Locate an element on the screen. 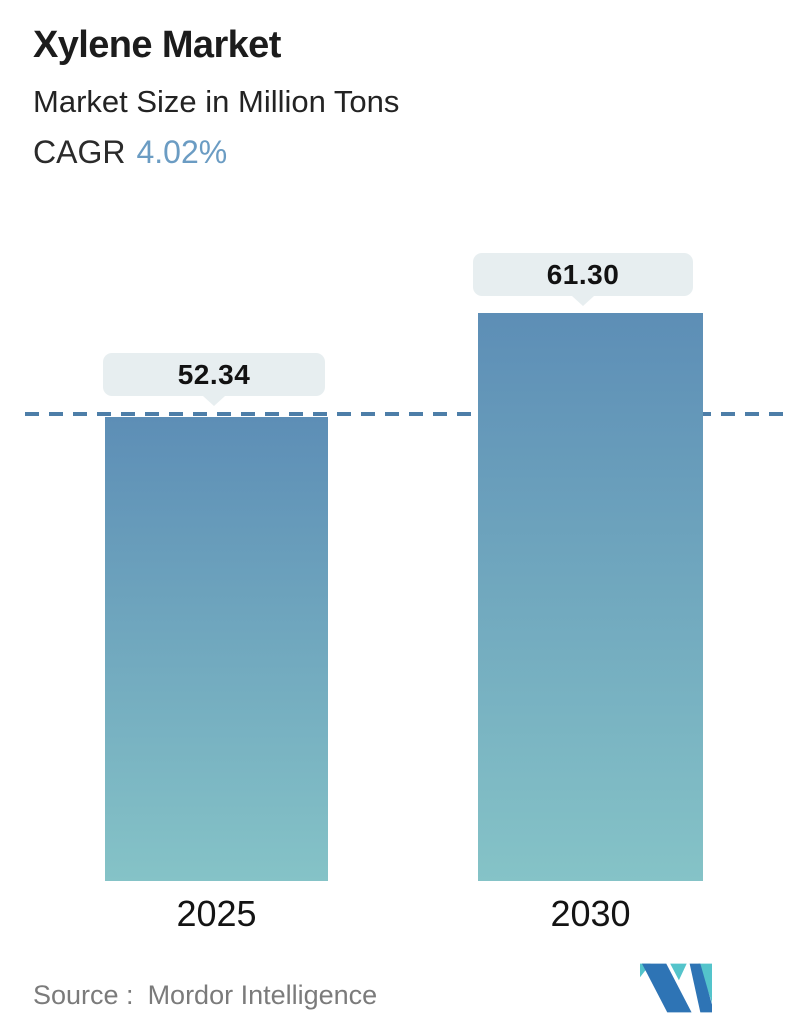 Image resolution: width=796 pixels, height=1034 pixels. source-attribution: Source : Mordor Intelligence is located at coordinates (205, 995).